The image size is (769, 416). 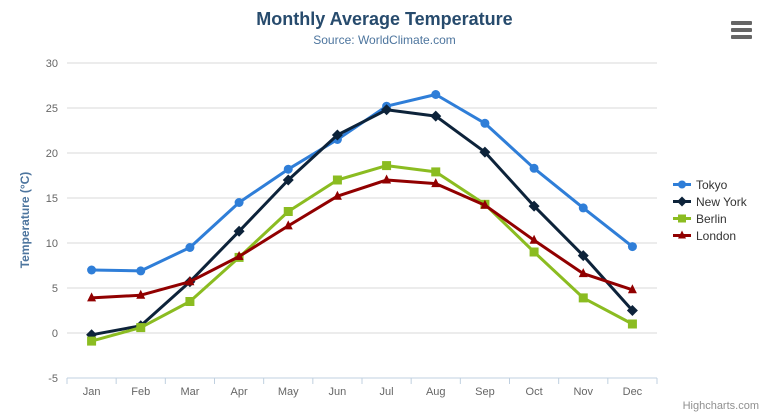 I want to click on marker-tokyo-Dec, so click(x=632, y=247).